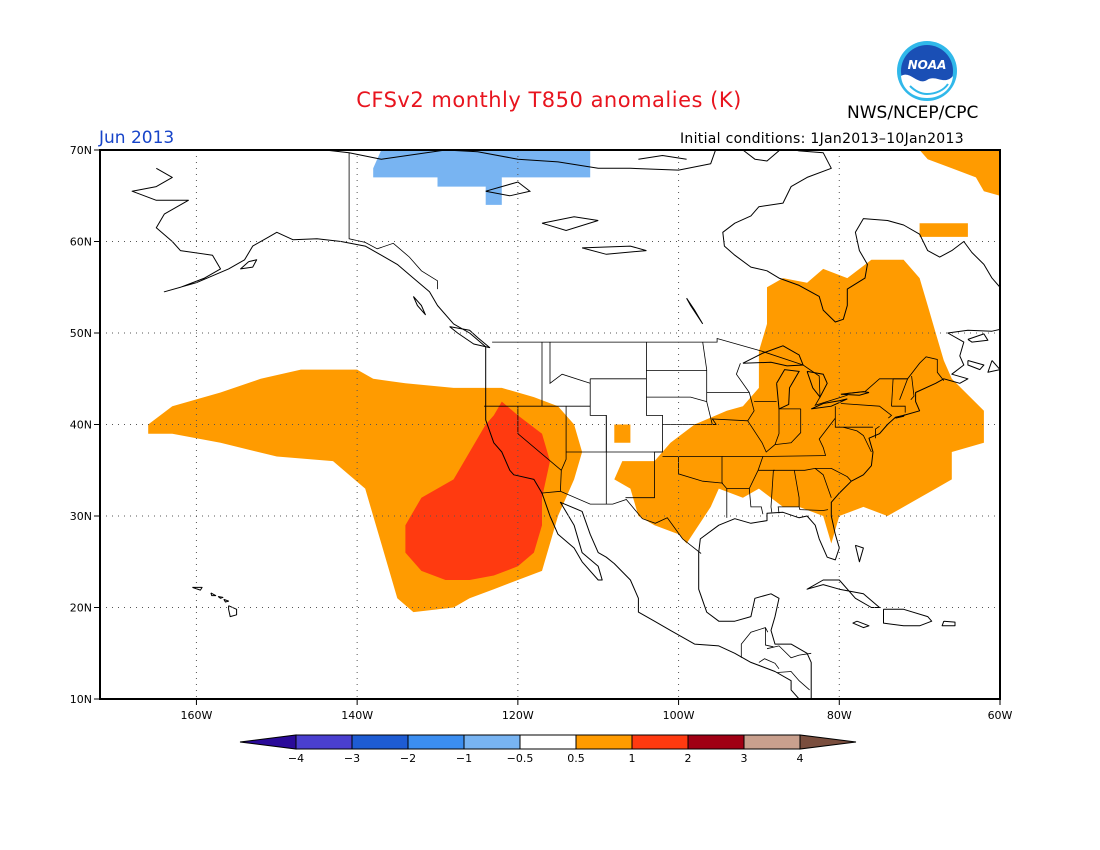 The width and height of the screenshot is (1100, 850). What do you see at coordinates (828, 742) in the screenshot?
I see `colorbar-high-arrow` at bounding box center [828, 742].